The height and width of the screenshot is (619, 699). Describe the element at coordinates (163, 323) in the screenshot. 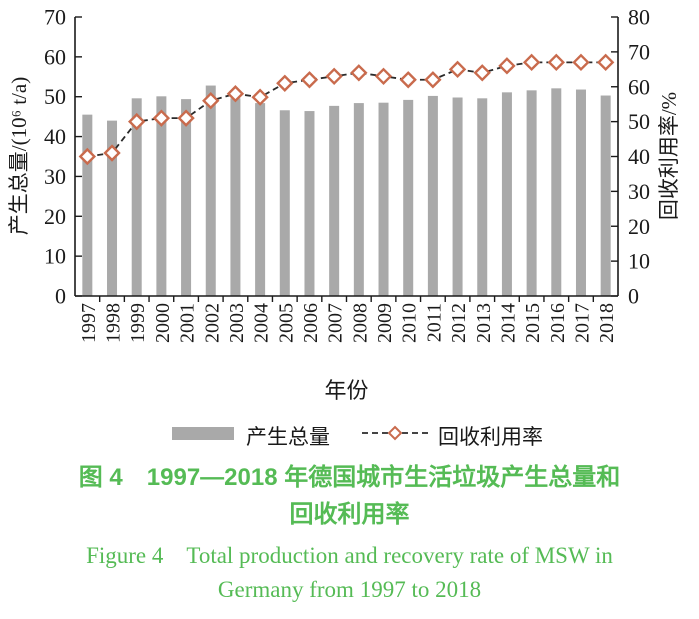

I see `x-tick-label: 2000` at that location.